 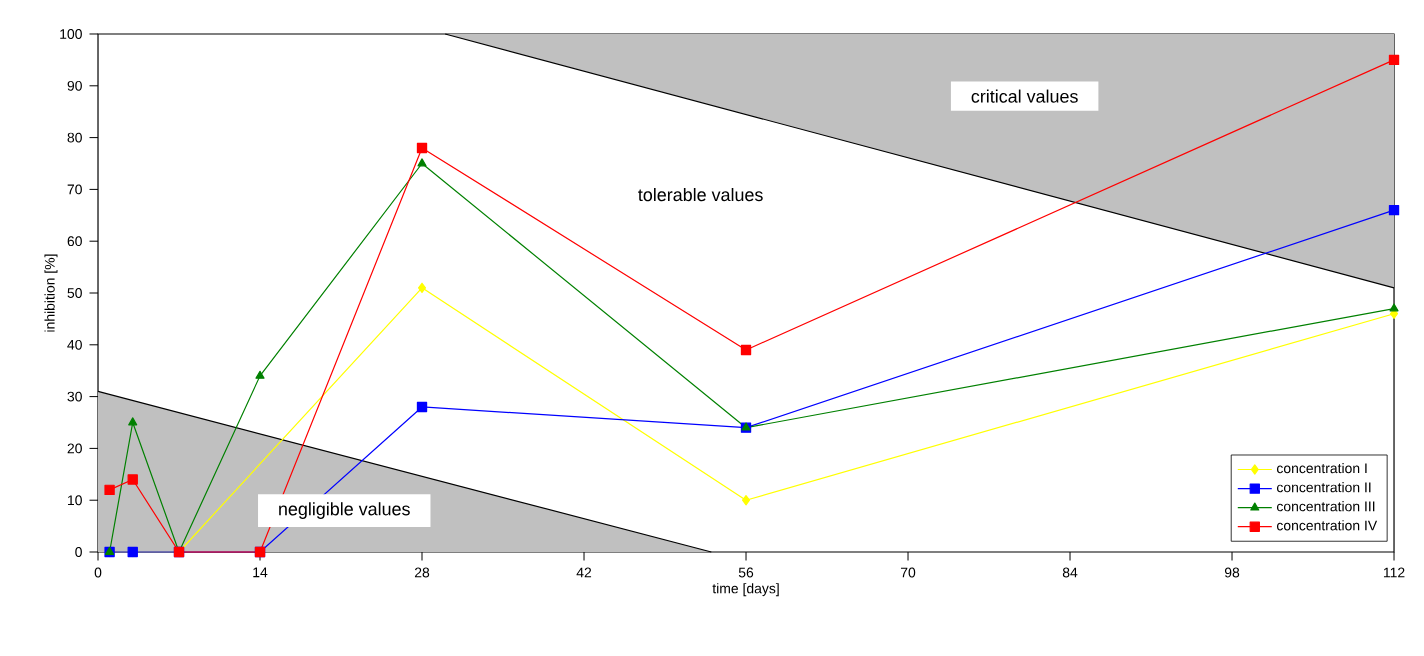 What do you see at coordinates (1024, 96) in the screenshot?
I see `annotation: critical values` at bounding box center [1024, 96].